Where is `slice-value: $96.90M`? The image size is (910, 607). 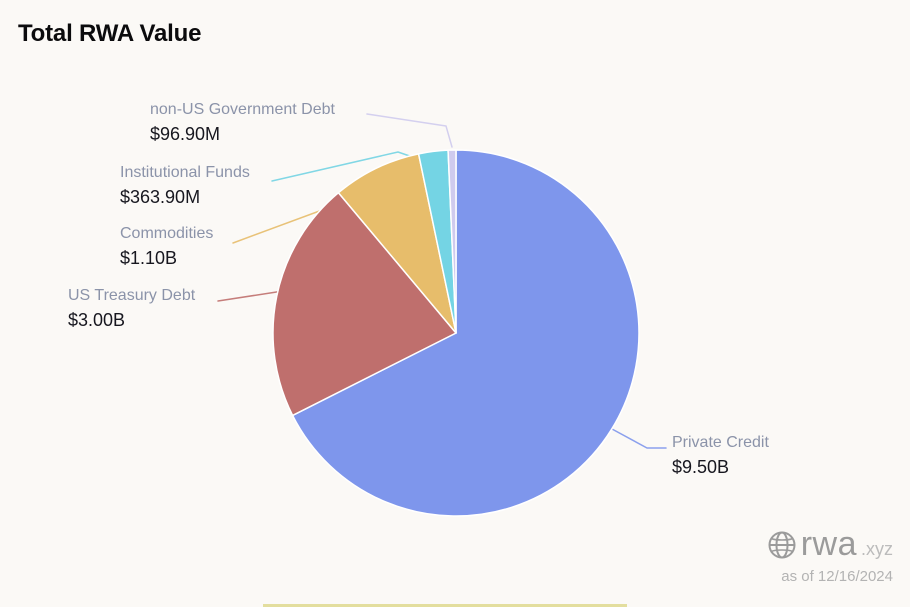
slice-value: $96.90M is located at coordinates (185, 134).